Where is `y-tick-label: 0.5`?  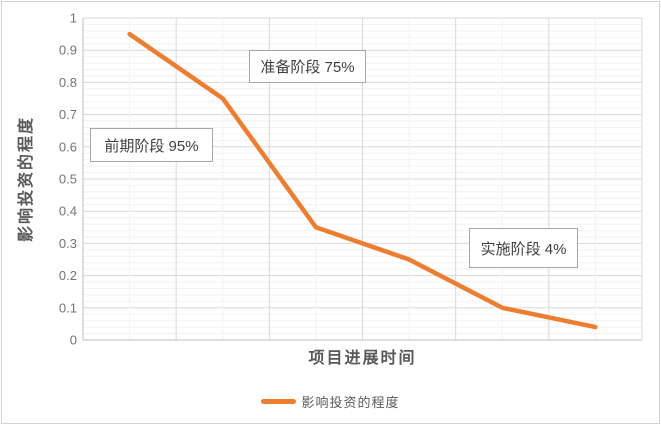 y-tick-label: 0.5 is located at coordinates (68, 179).